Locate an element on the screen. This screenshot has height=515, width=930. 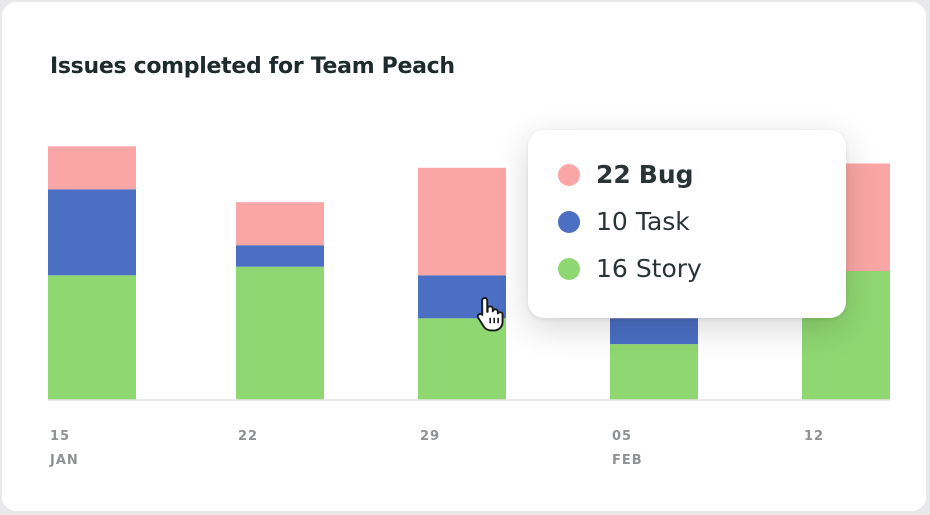
hover-tooltip: 22 Bug 10 Task 16 Story is located at coordinates (687, 224).